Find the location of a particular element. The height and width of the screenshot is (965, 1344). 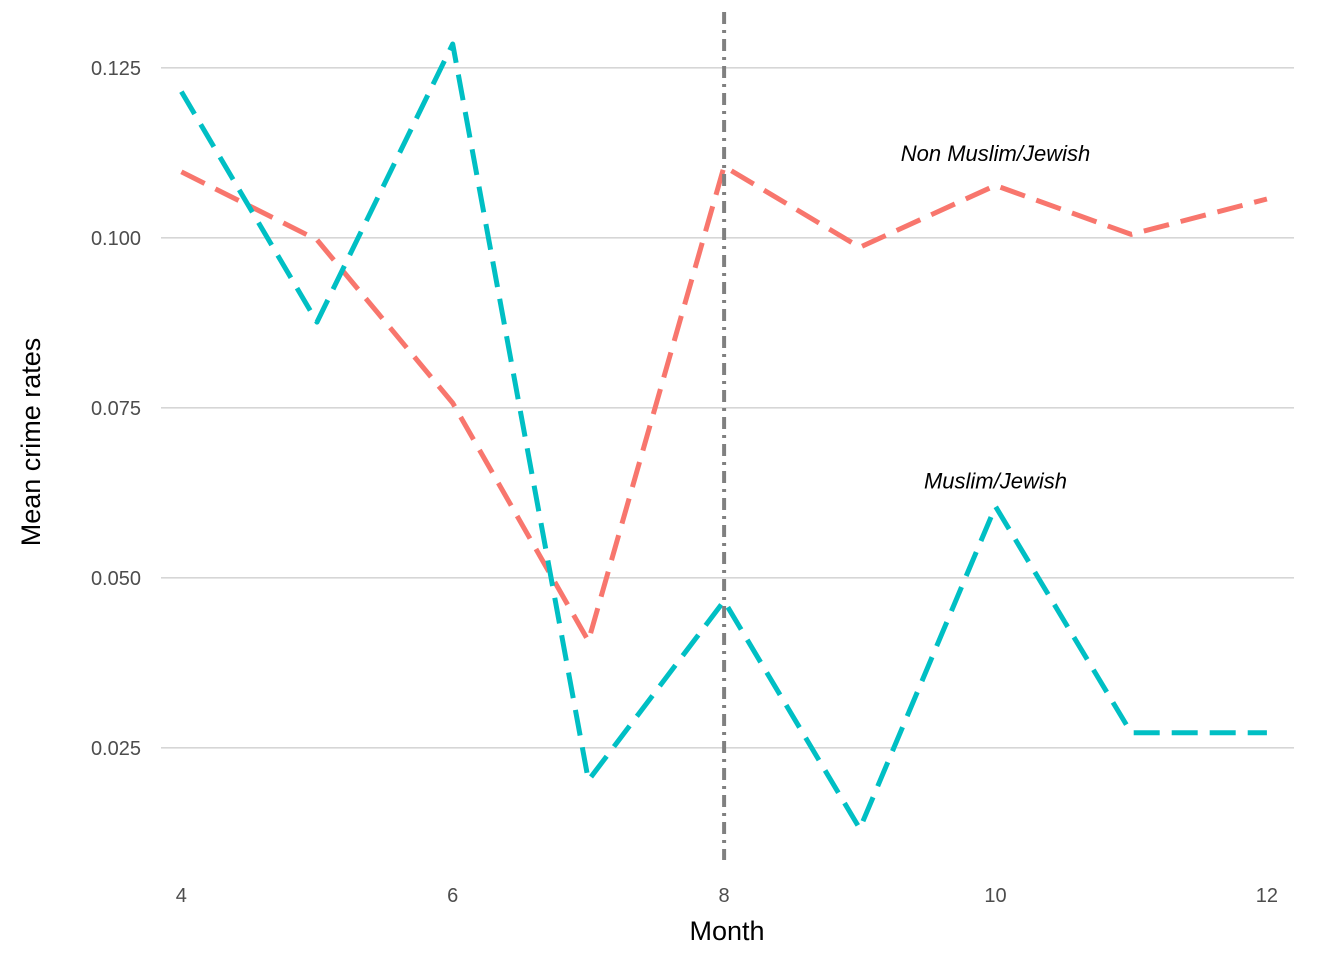

y-tick-label: 0.050 is located at coordinates (116, 579).